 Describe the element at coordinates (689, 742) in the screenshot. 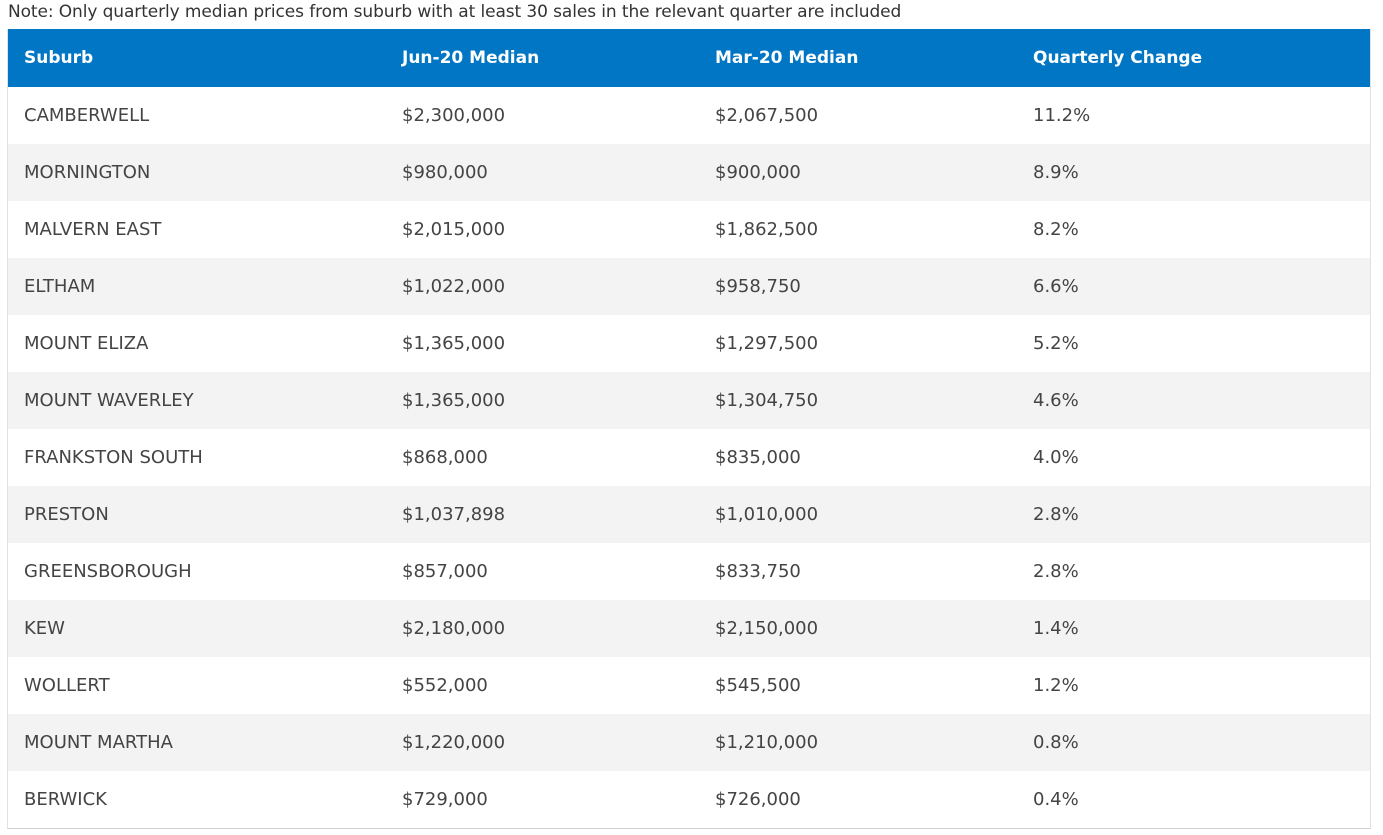

I see `table-row: MOUNT MARTHA $1,220,000 $1,210,000 0.8%` at that location.